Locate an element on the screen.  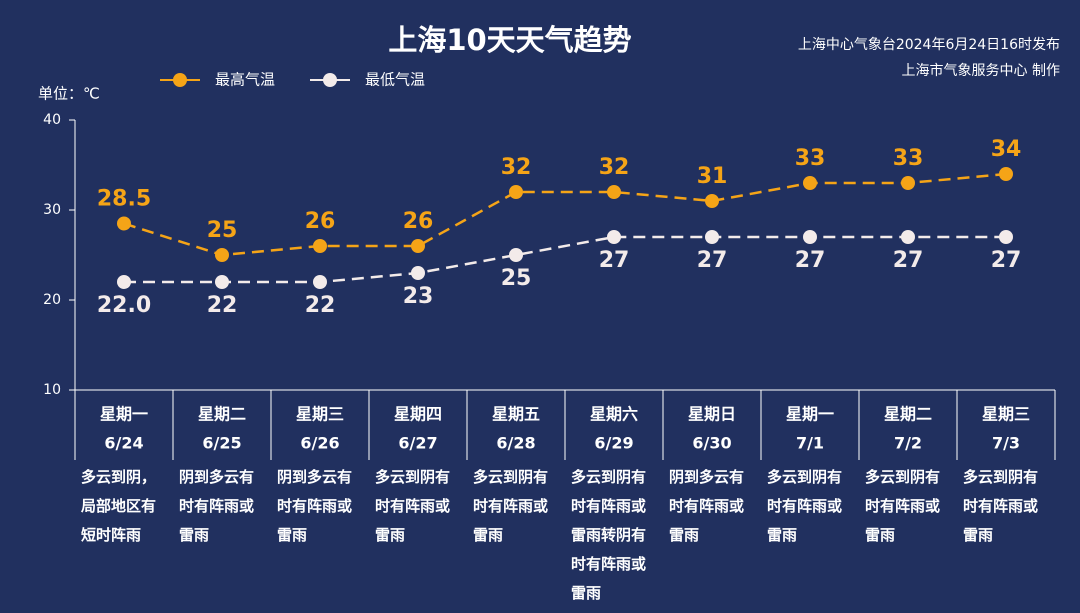
weekday-label: 星期五 is located at coordinates (516, 414).